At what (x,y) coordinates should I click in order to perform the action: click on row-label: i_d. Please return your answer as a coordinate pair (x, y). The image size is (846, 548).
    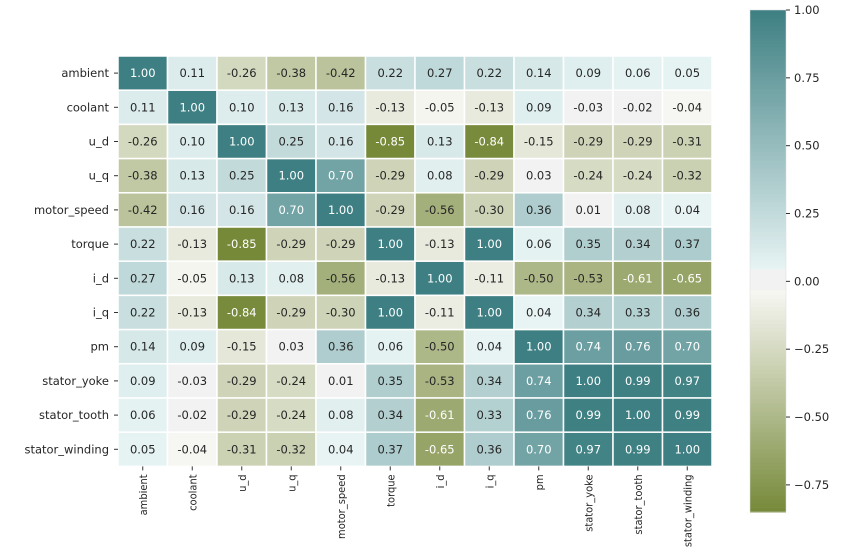
    Looking at the image, I should click on (101, 278).